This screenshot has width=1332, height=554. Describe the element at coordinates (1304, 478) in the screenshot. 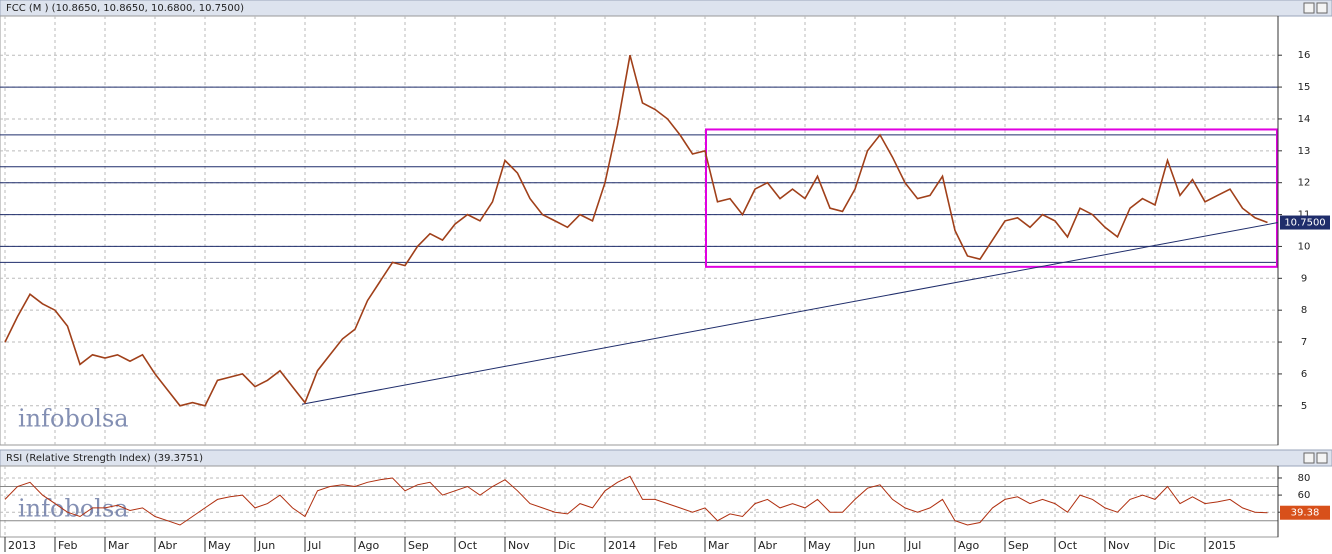

I see `y-tick-label: 80` at that location.